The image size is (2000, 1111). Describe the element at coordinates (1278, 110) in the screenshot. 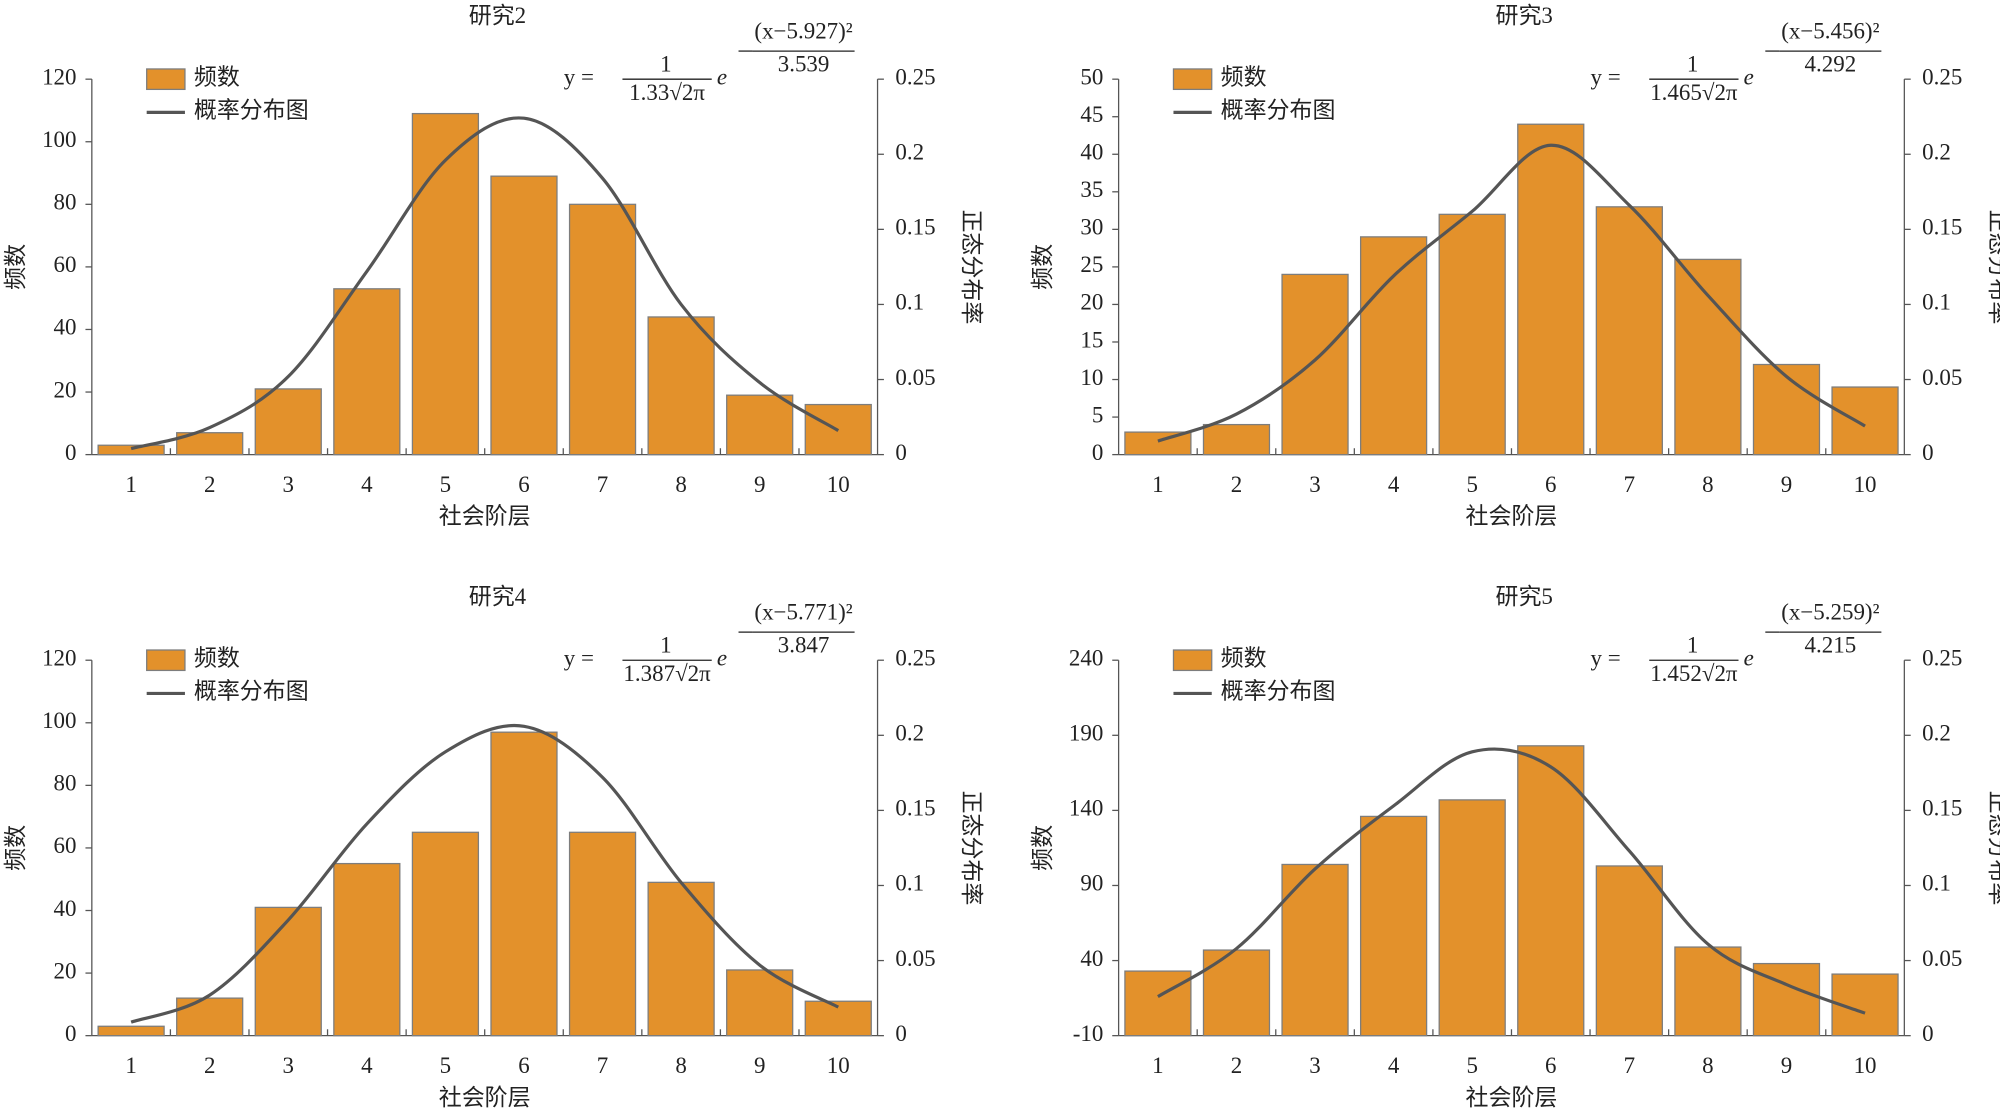

I see `legend-label: 概率分布图` at that location.